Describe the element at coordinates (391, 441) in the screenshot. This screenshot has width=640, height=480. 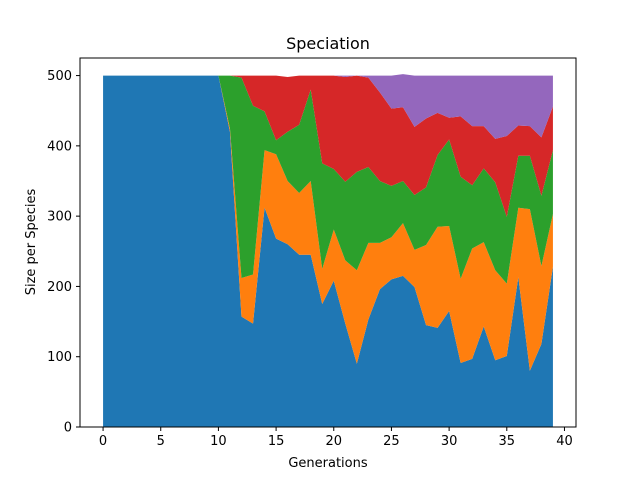
I see `x-tick-label: 25` at that location.